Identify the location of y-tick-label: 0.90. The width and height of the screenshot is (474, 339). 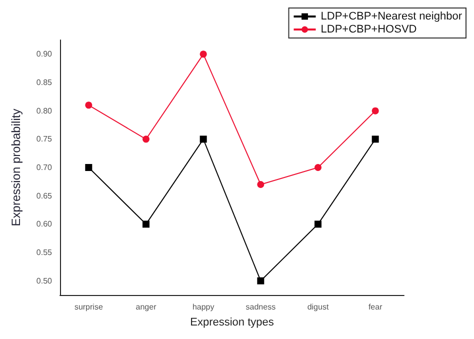
(44, 54).